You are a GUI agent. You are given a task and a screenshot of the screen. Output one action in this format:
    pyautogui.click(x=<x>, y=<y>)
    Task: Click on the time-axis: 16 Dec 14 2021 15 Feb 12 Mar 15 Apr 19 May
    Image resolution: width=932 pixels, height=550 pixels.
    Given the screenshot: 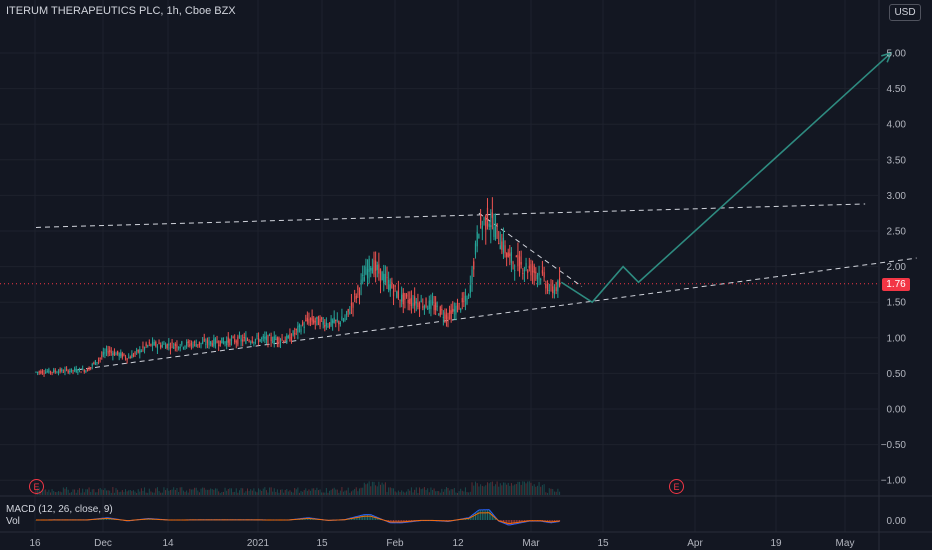 What is the action you would take?
    pyautogui.click(x=441, y=543)
    